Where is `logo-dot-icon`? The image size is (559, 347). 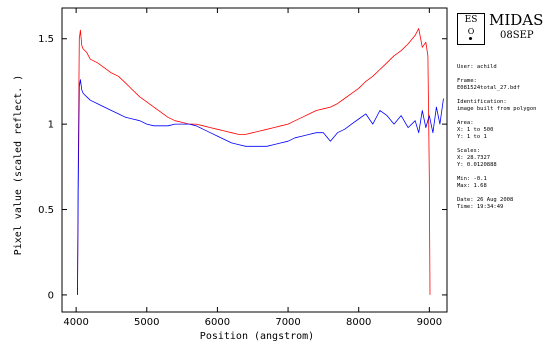 logo-dot-icon is located at coordinates (470, 38).